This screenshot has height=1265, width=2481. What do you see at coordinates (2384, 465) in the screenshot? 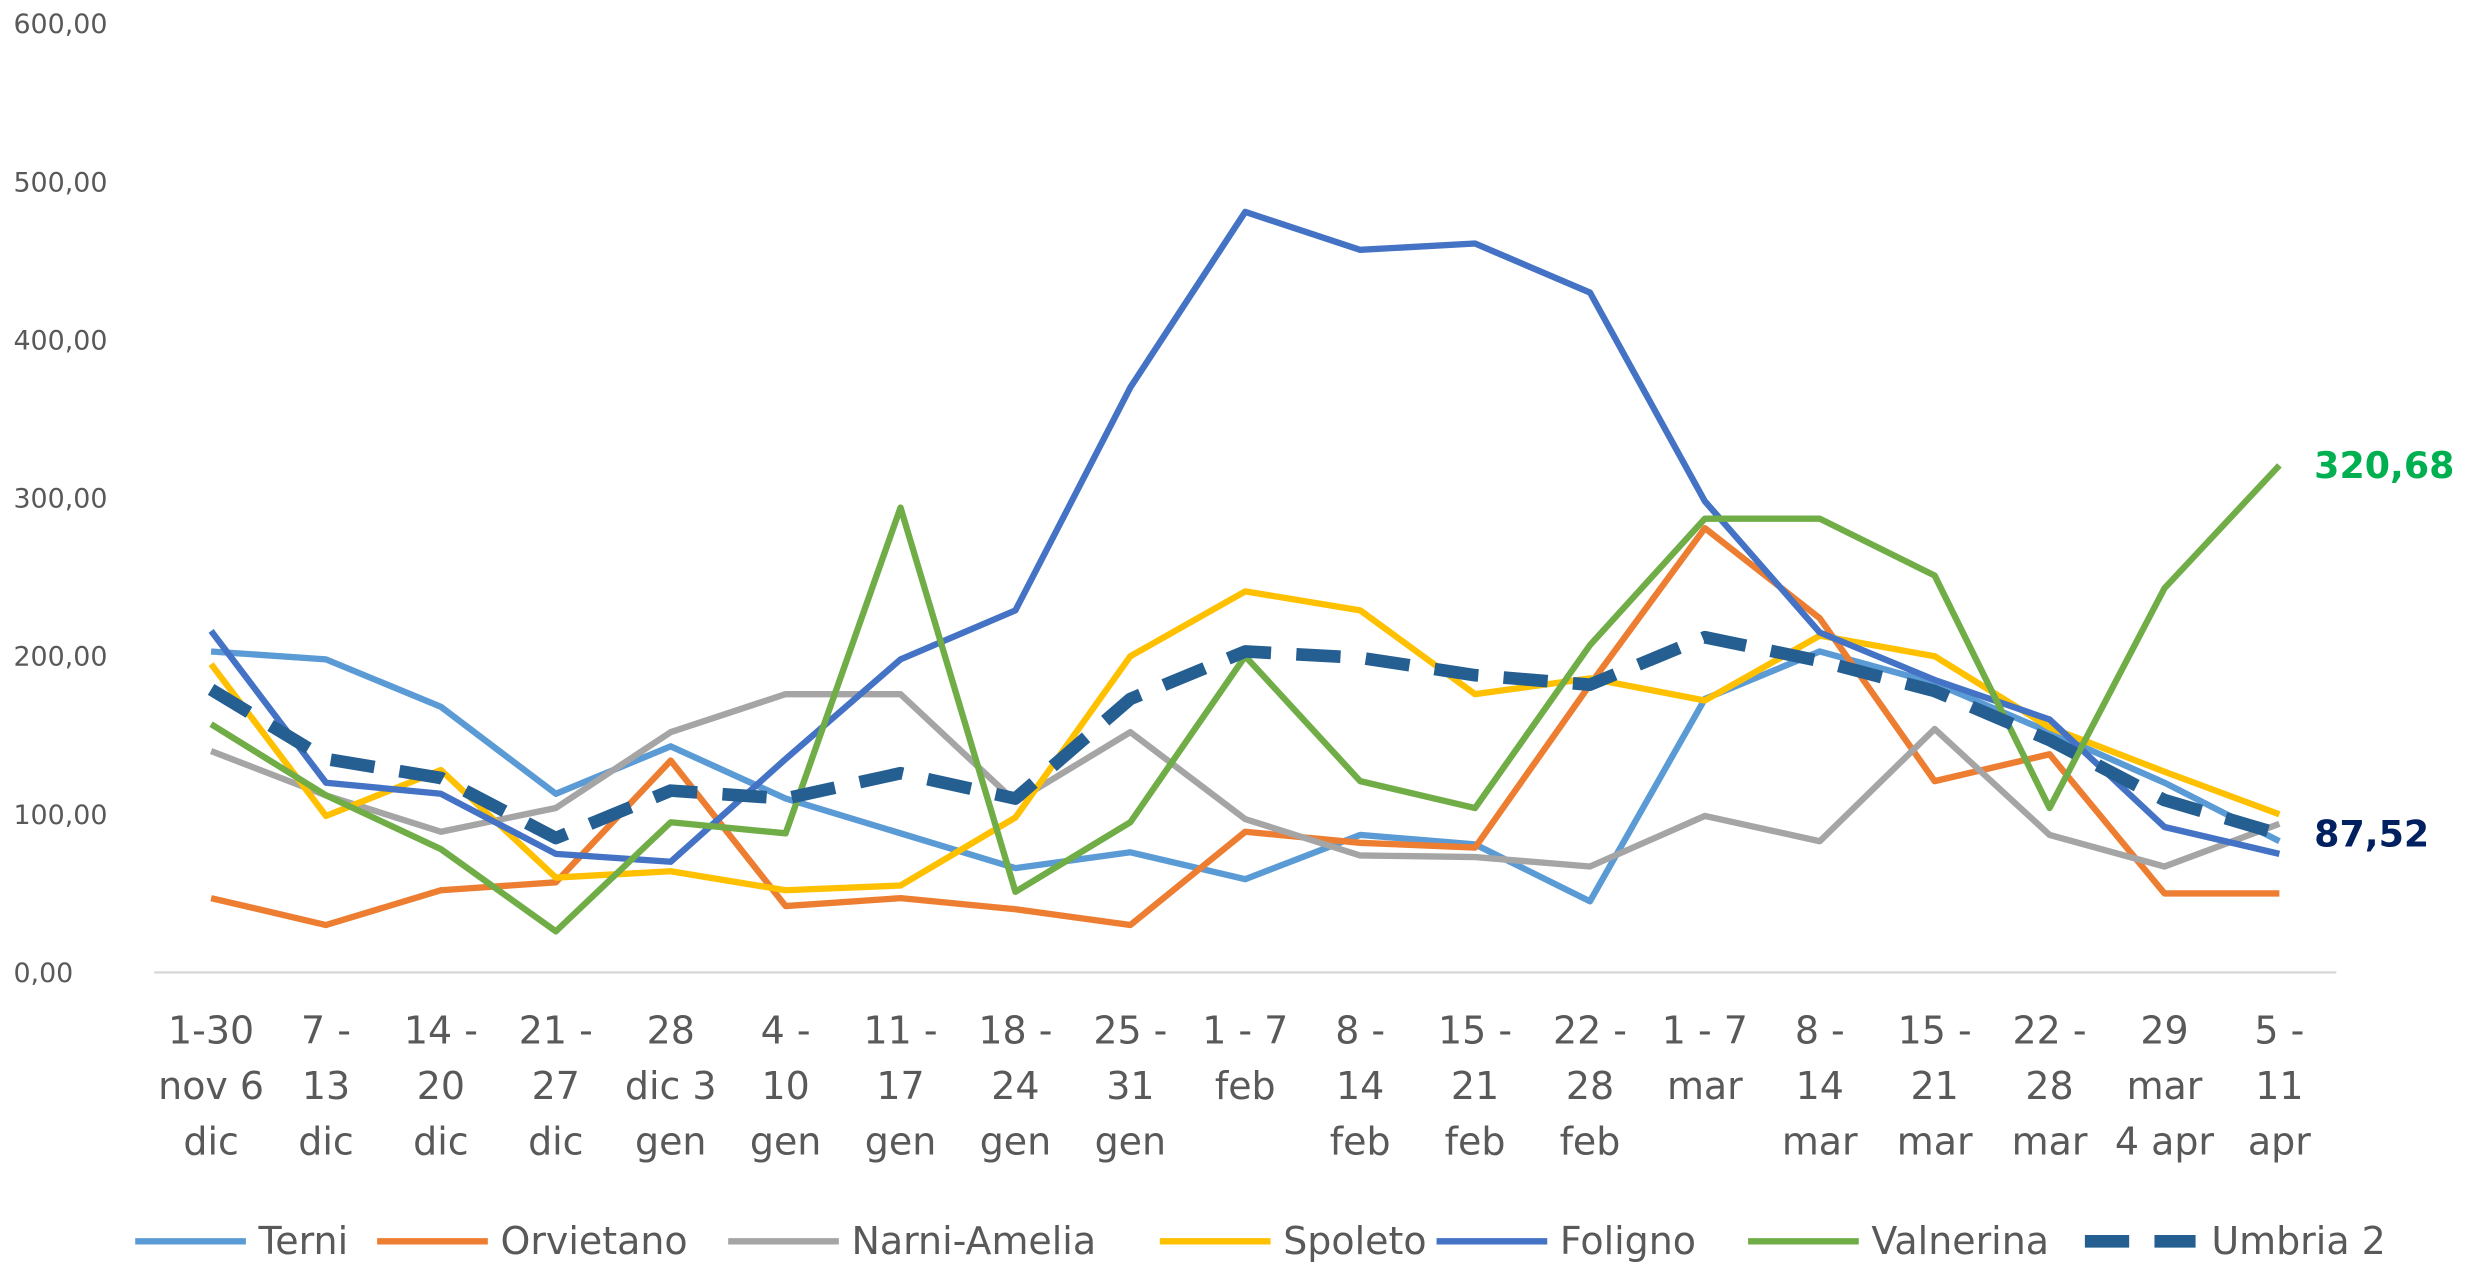
I see `data-label: 320,68` at bounding box center [2384, 465].